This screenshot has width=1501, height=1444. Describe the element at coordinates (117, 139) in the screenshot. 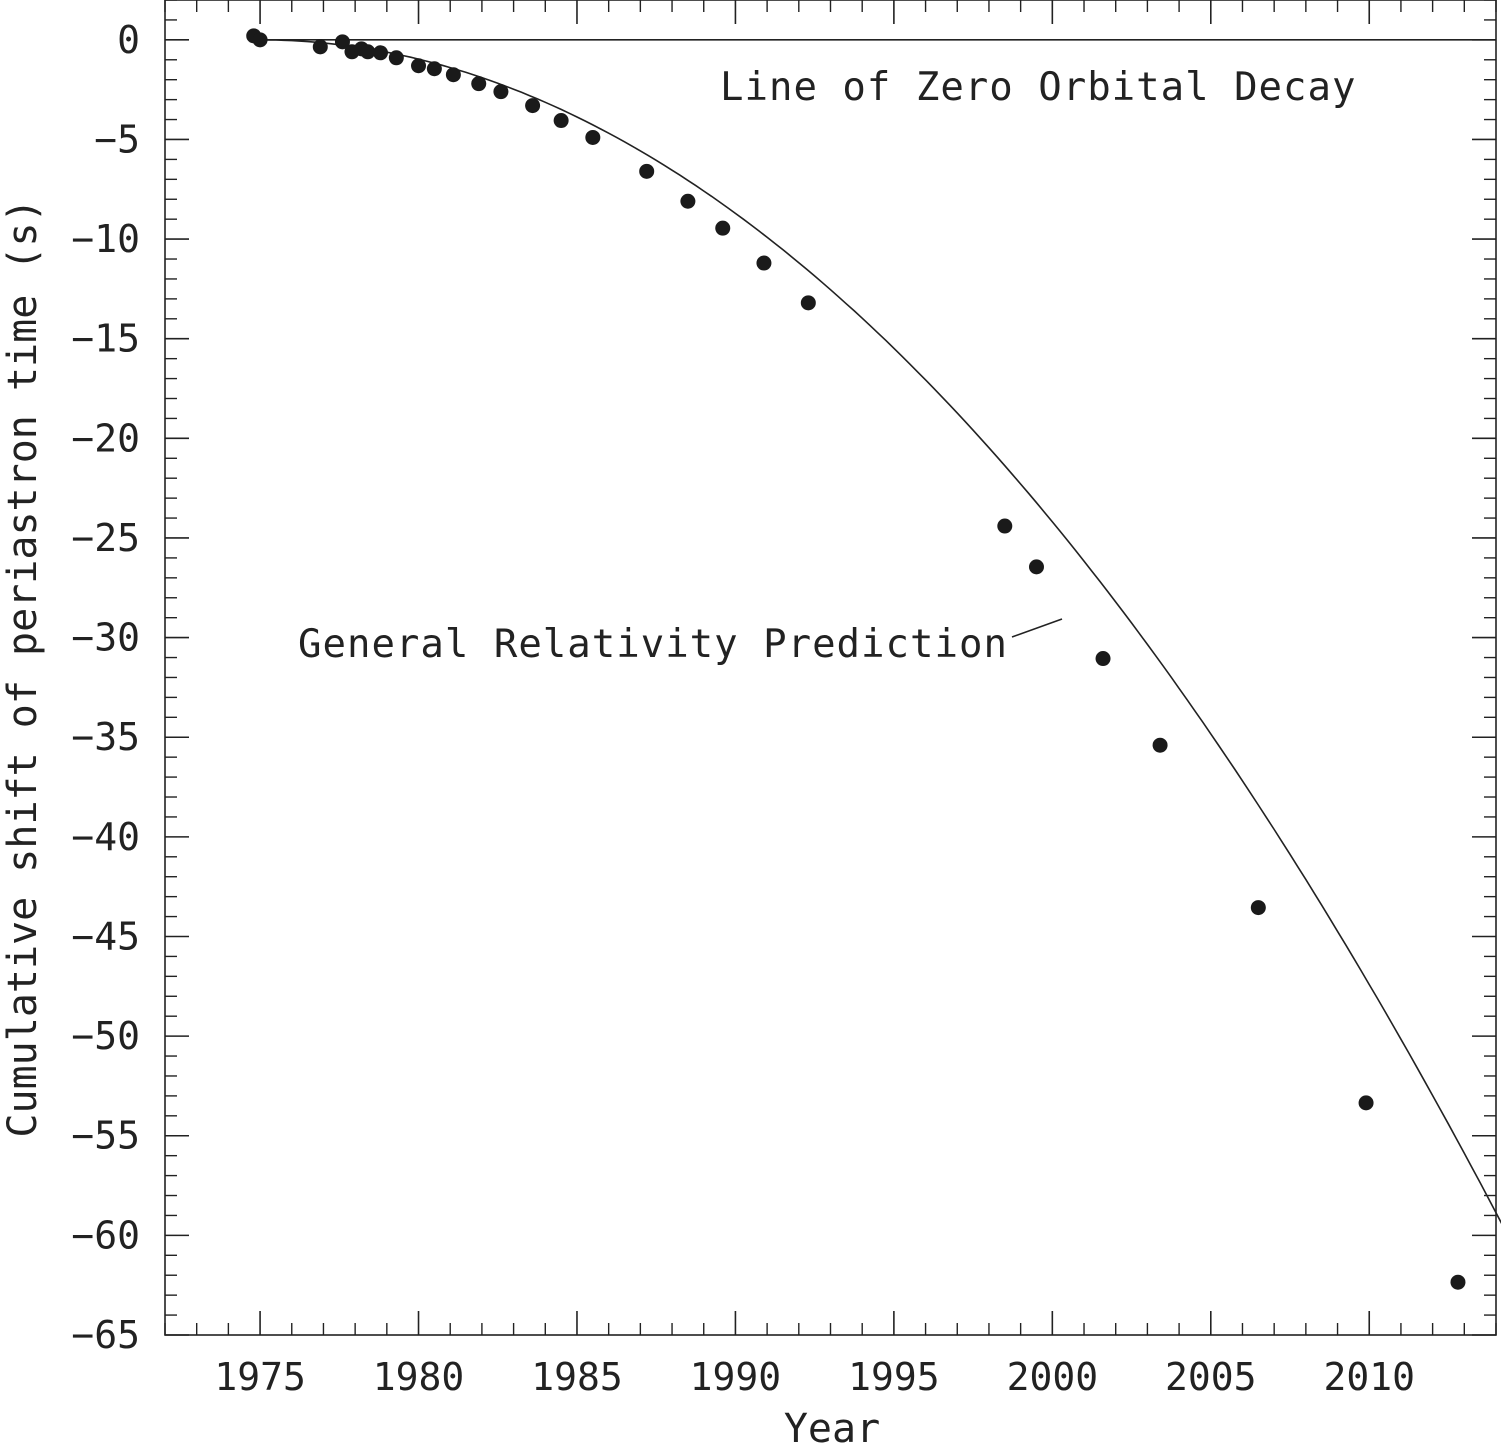

I see `y-tick-label: −5` at that location.